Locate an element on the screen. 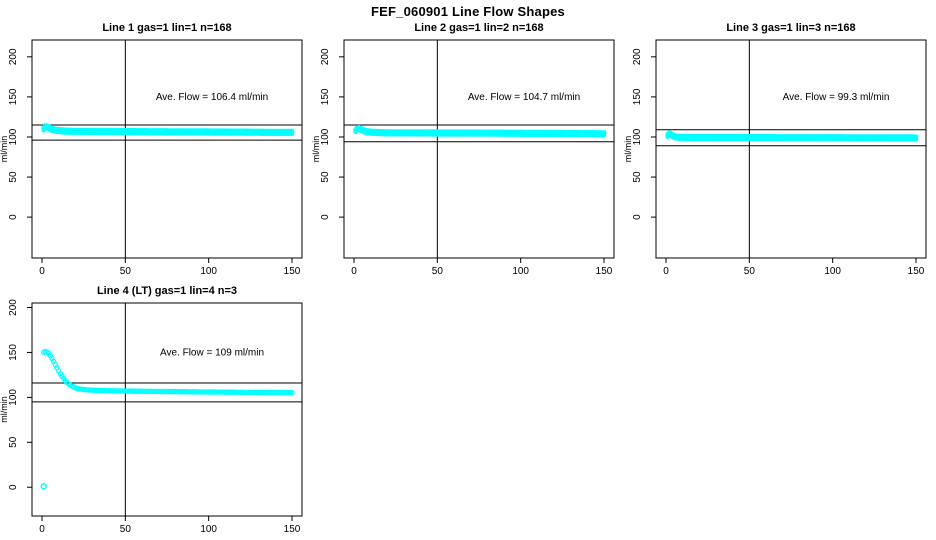  avg-flow-annotation: Ave. Flow = 106.4 ml/min is located at coordinates (212, 97).